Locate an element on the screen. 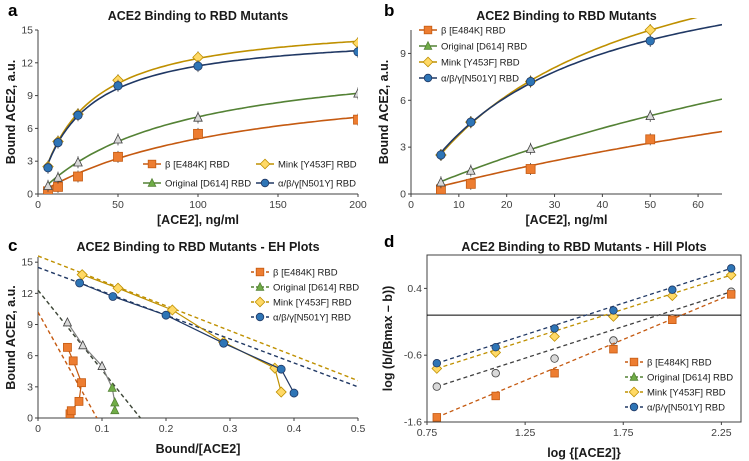 Image resolution: width=749 pixels, height=461 pixels. x-tick-label: 200 is located at coordinates (358, 205).